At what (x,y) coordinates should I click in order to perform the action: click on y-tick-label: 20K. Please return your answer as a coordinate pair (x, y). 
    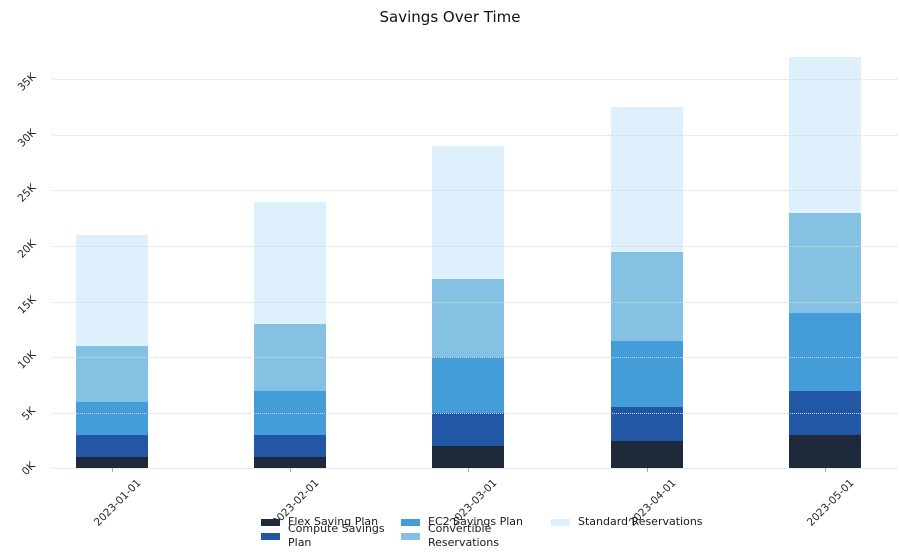
    Looking at the image, I should click on (27, 249).